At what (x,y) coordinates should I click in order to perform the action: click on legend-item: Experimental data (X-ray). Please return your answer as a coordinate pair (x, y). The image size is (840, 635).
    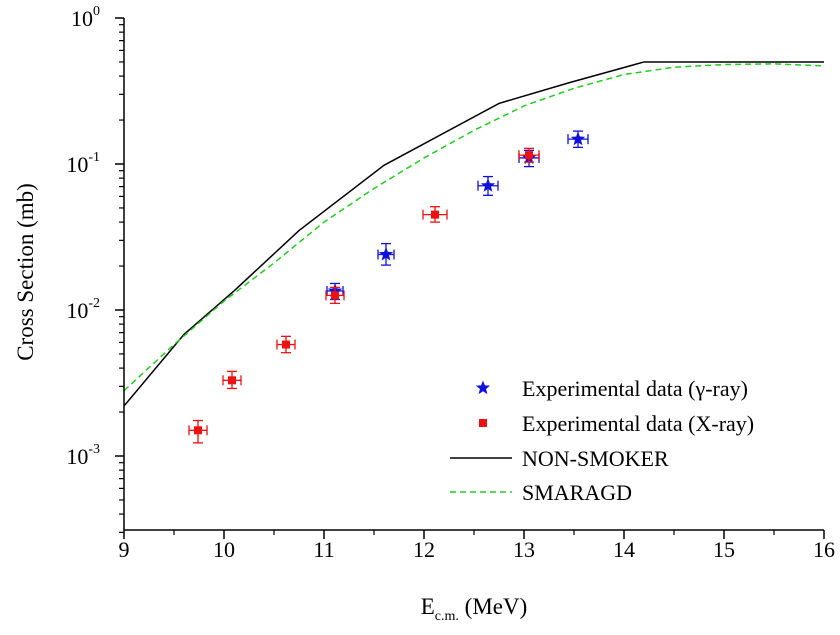
    Looking at the image, I should click on (616, 423).